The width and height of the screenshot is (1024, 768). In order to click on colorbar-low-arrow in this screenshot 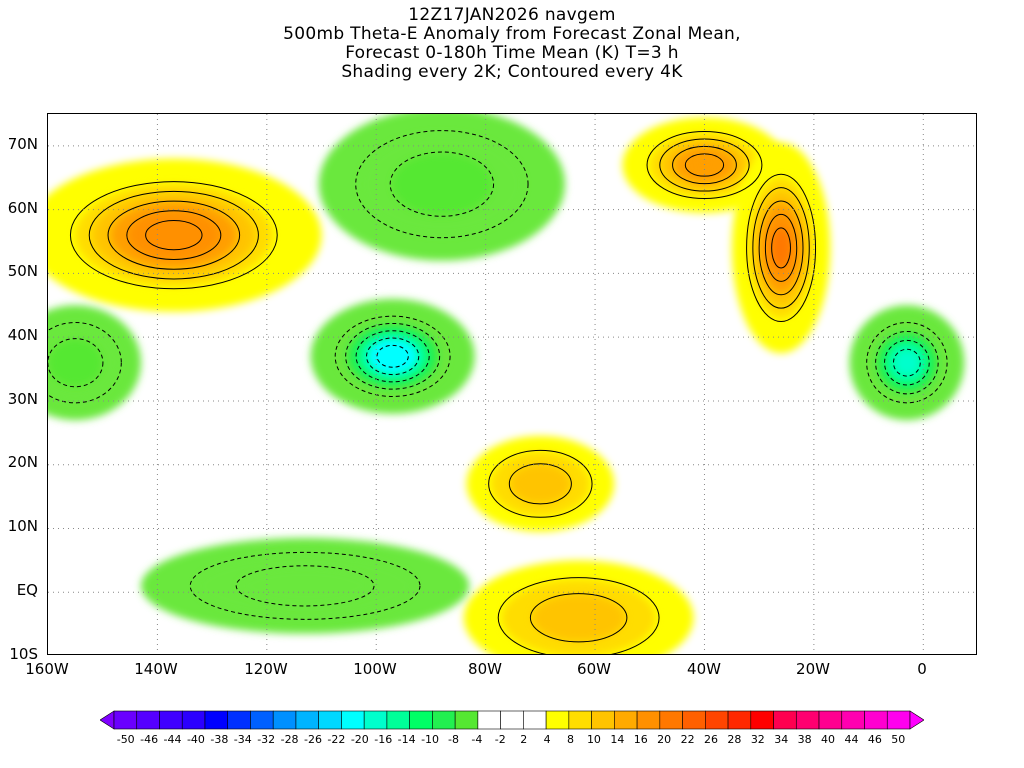, I will do `click(107, 720)`.